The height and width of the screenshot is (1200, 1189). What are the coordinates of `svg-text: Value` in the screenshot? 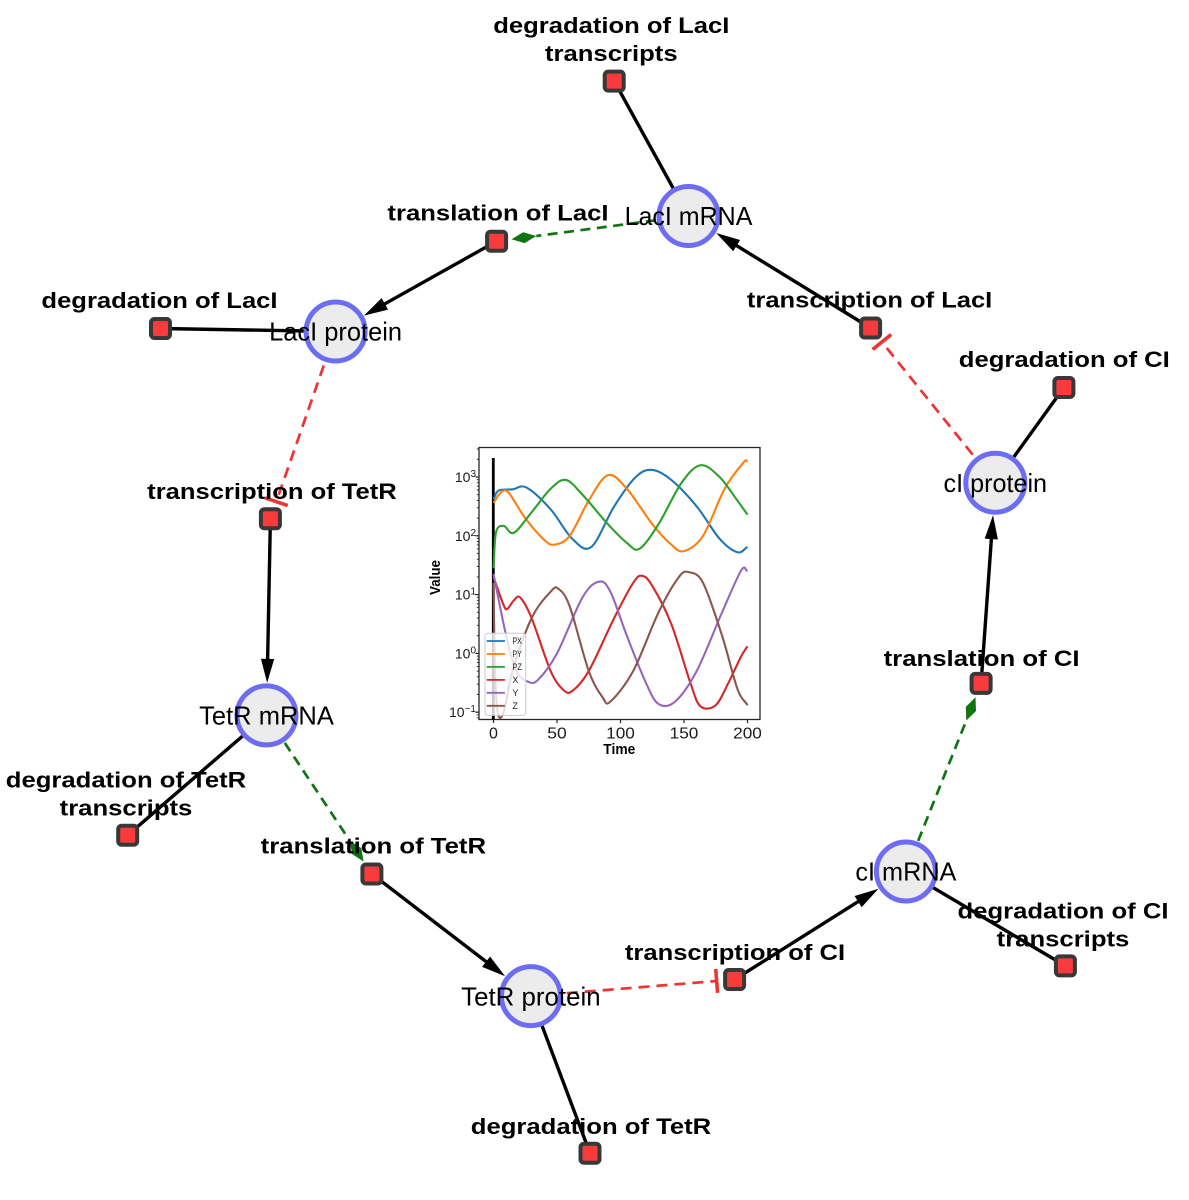 It's located at (436, 577).